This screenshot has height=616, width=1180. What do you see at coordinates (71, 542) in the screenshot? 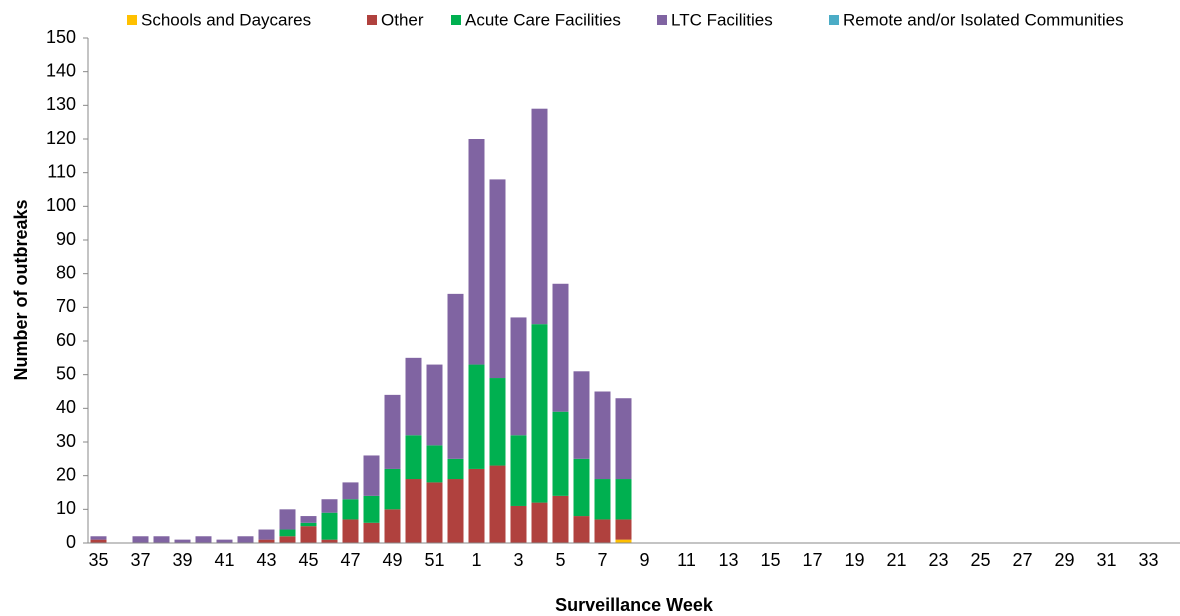
I see `y-tick-label: 0` at bounding box center [71, 542].